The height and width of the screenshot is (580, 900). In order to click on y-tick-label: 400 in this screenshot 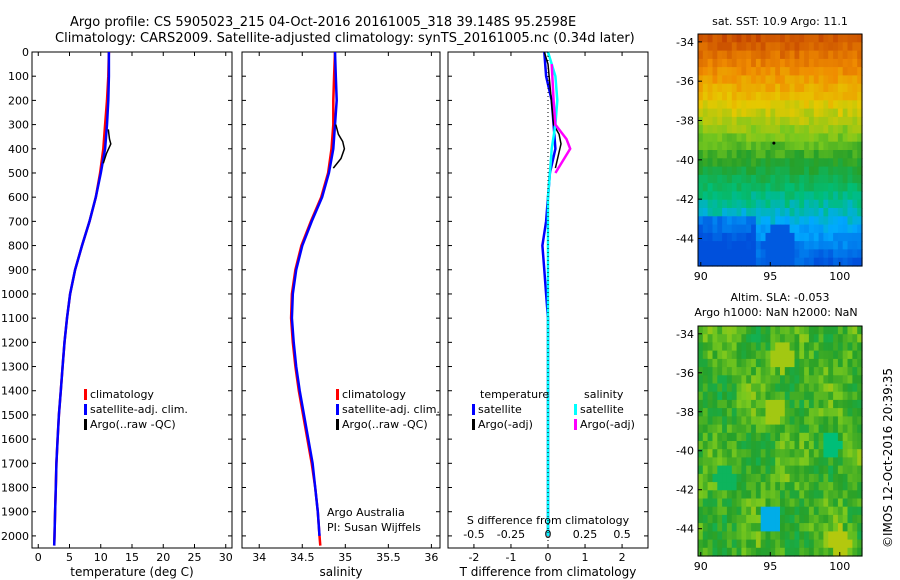, I will do `click(18, 149)`.